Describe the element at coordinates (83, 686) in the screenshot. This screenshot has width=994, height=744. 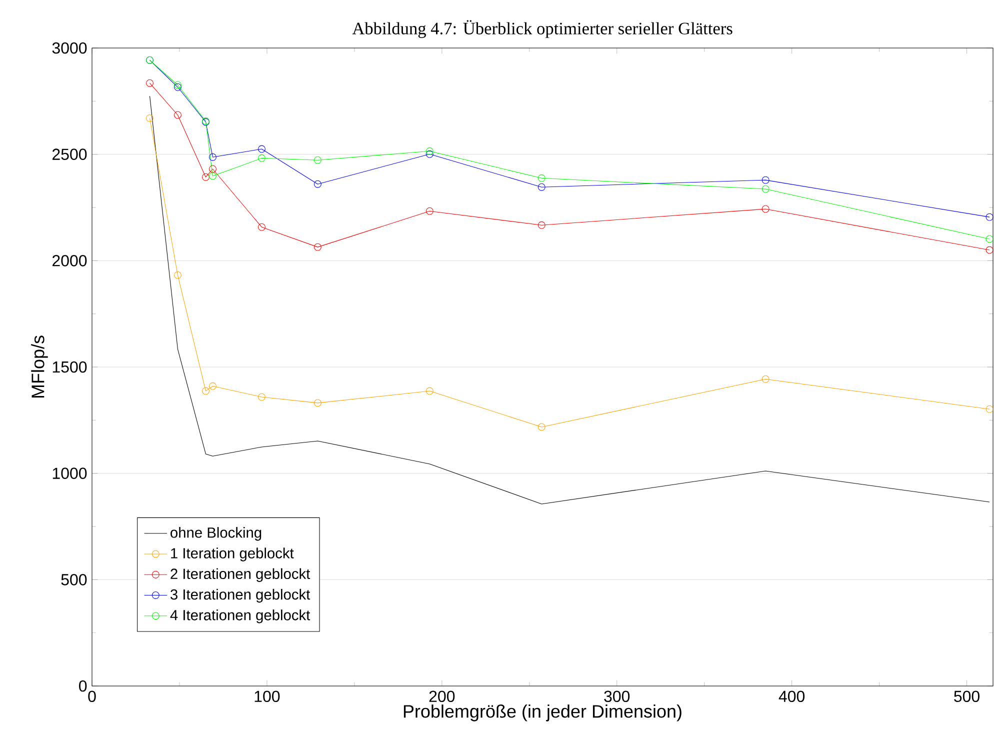
I see `y-tick-label: 0` at that location.